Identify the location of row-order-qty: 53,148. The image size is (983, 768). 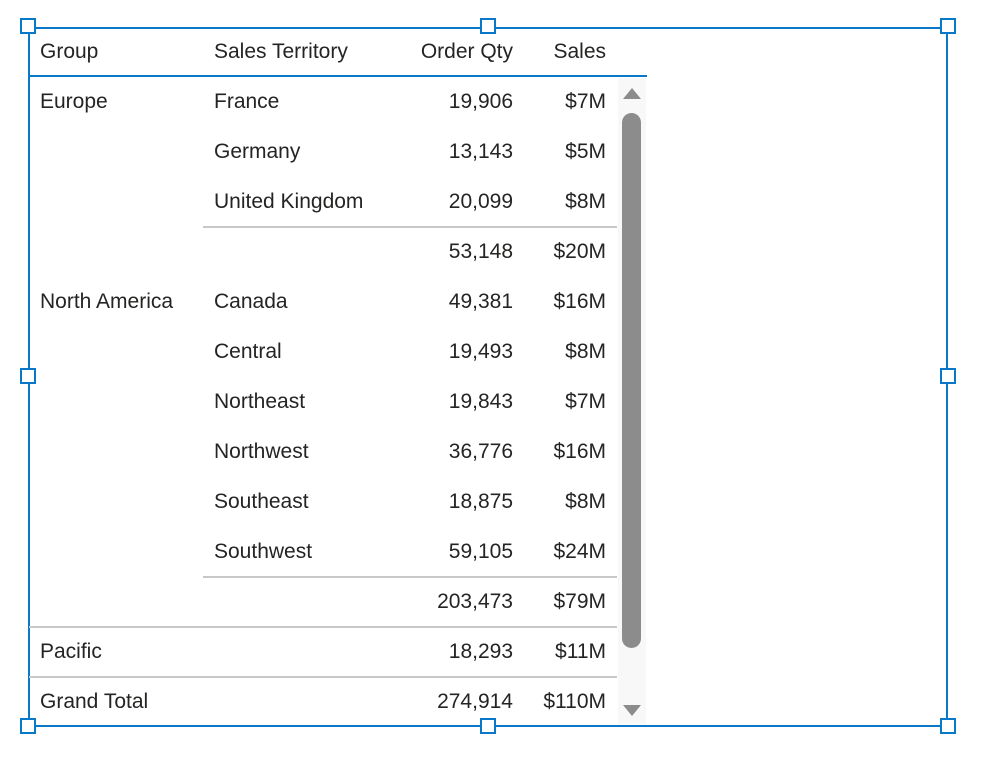
(480, 251).